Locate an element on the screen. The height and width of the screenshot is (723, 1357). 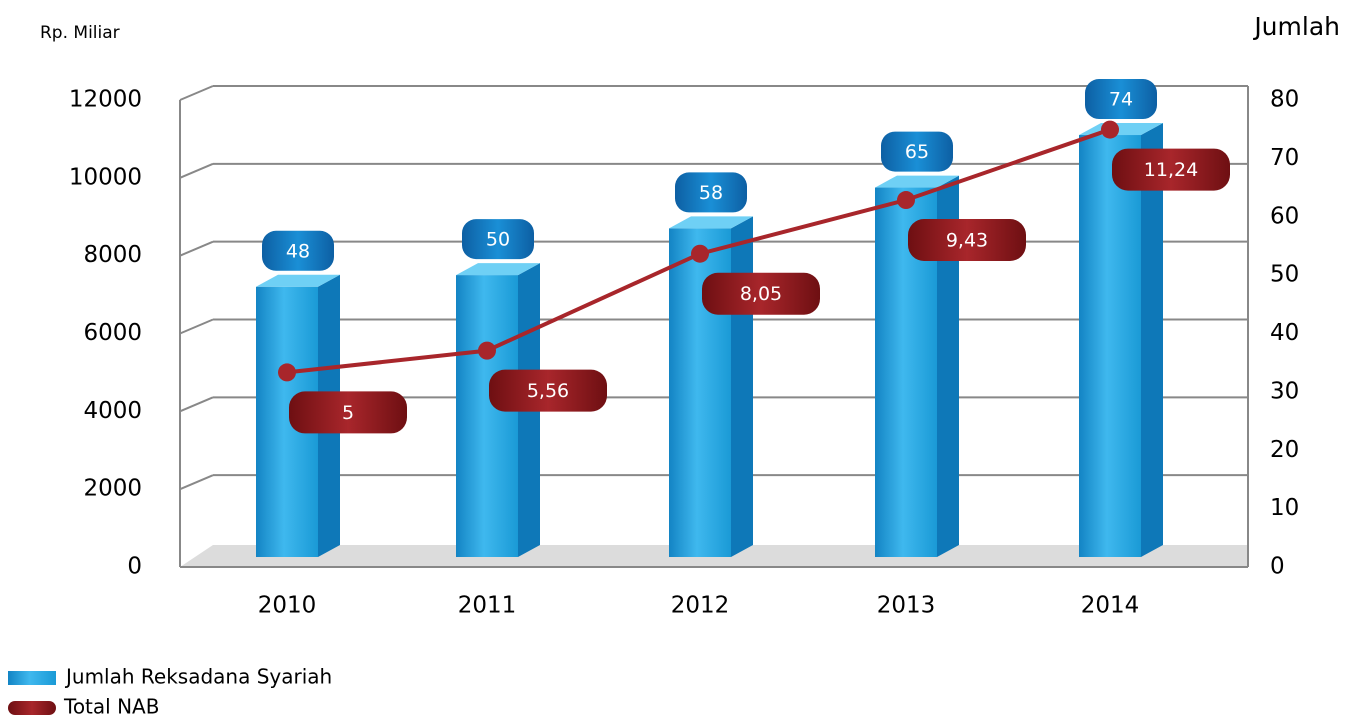
bar-label: 58 is located at coordinates (711, 193).